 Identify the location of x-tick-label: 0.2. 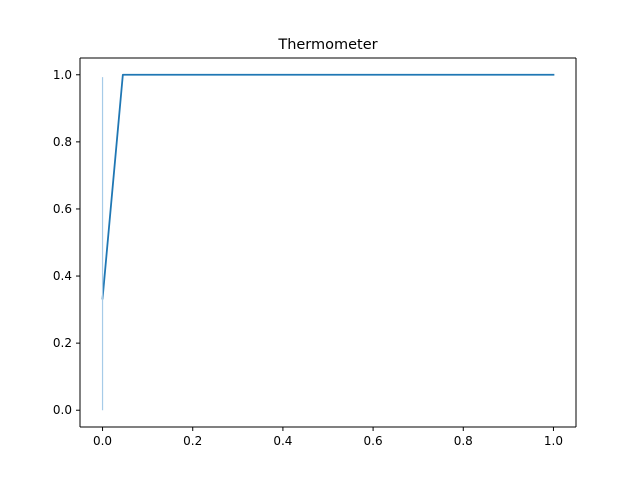
(192, 441).